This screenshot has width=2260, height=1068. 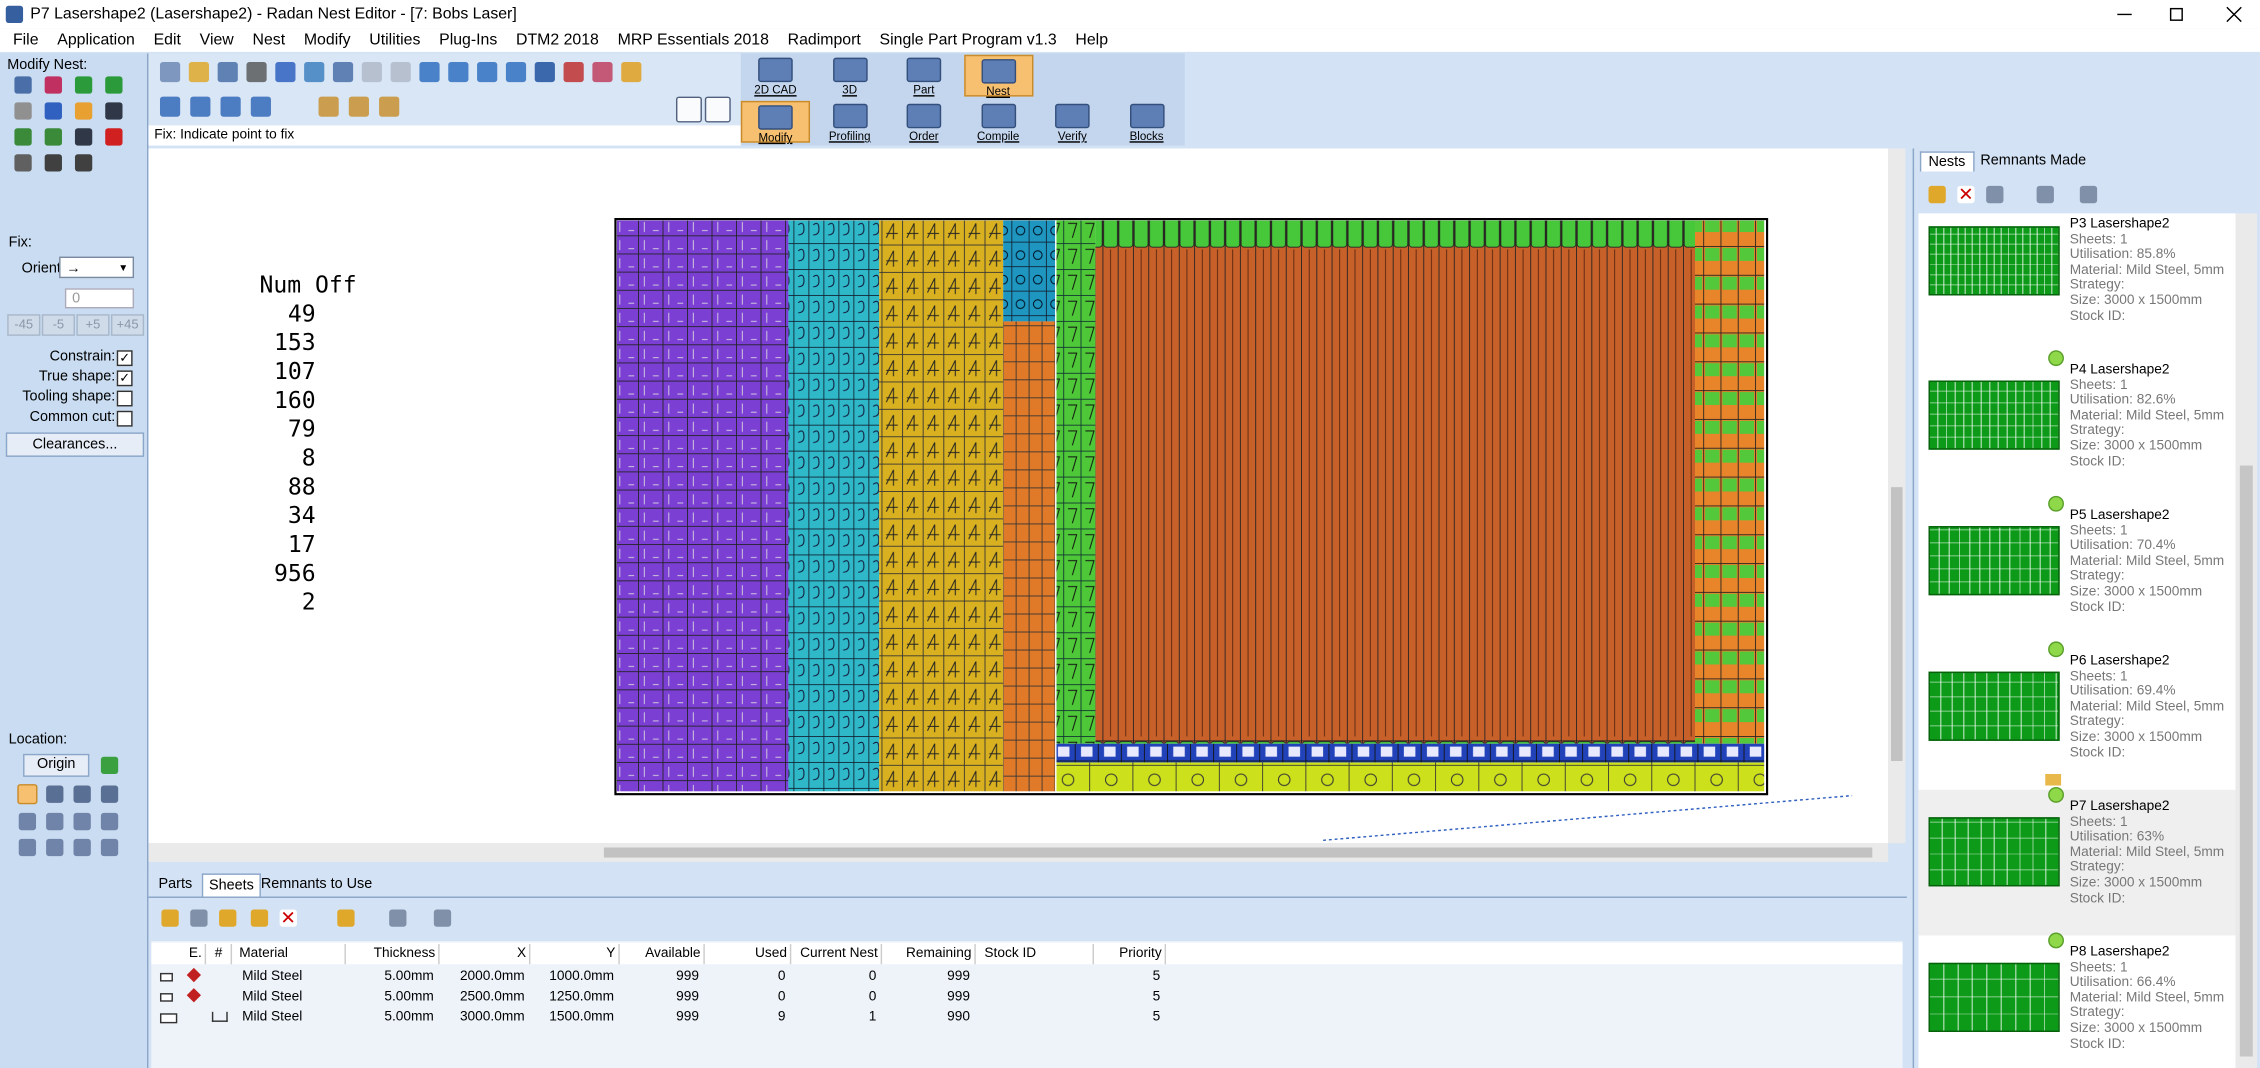 I want to click on angle-button: +5, so click(x=92, y=325).